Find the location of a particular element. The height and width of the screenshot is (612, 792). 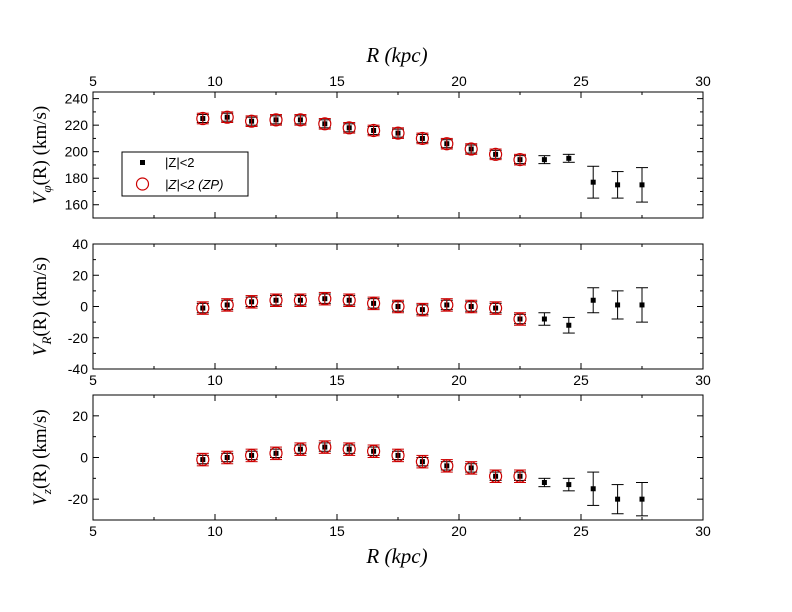

legend-square-marker is located at coordinates (142, 162).